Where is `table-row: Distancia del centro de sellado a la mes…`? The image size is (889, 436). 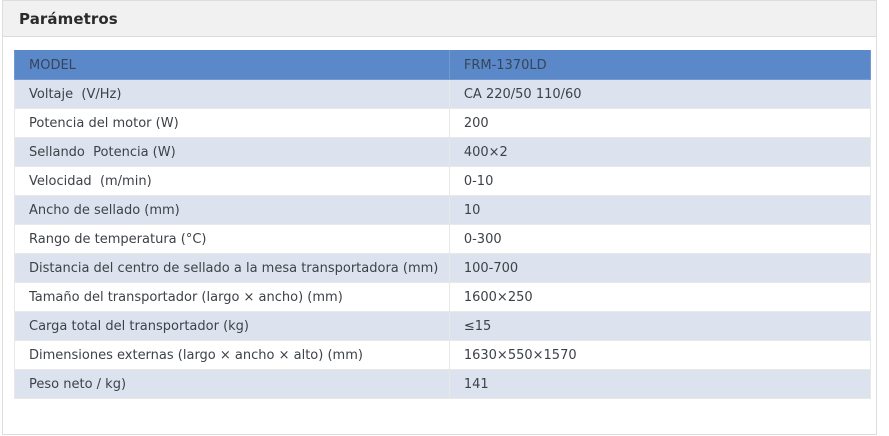 table-row: Distancia del centro de sellado a la mes… is located at coordinates (443, 268).